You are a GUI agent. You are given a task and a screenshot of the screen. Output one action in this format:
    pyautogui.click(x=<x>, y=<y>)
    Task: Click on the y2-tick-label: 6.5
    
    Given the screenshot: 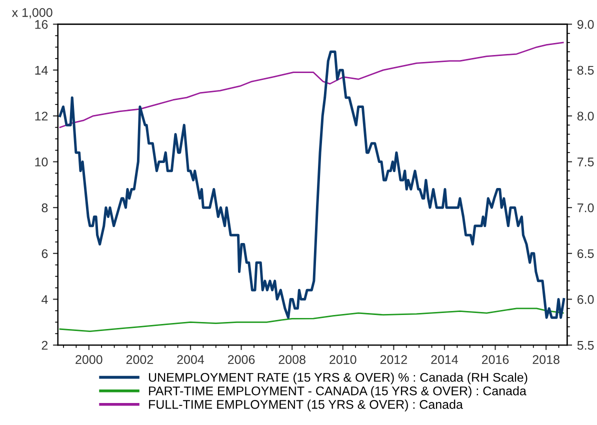 What is the action you would take?
    pyautogui.click(x=586, y=253)
    